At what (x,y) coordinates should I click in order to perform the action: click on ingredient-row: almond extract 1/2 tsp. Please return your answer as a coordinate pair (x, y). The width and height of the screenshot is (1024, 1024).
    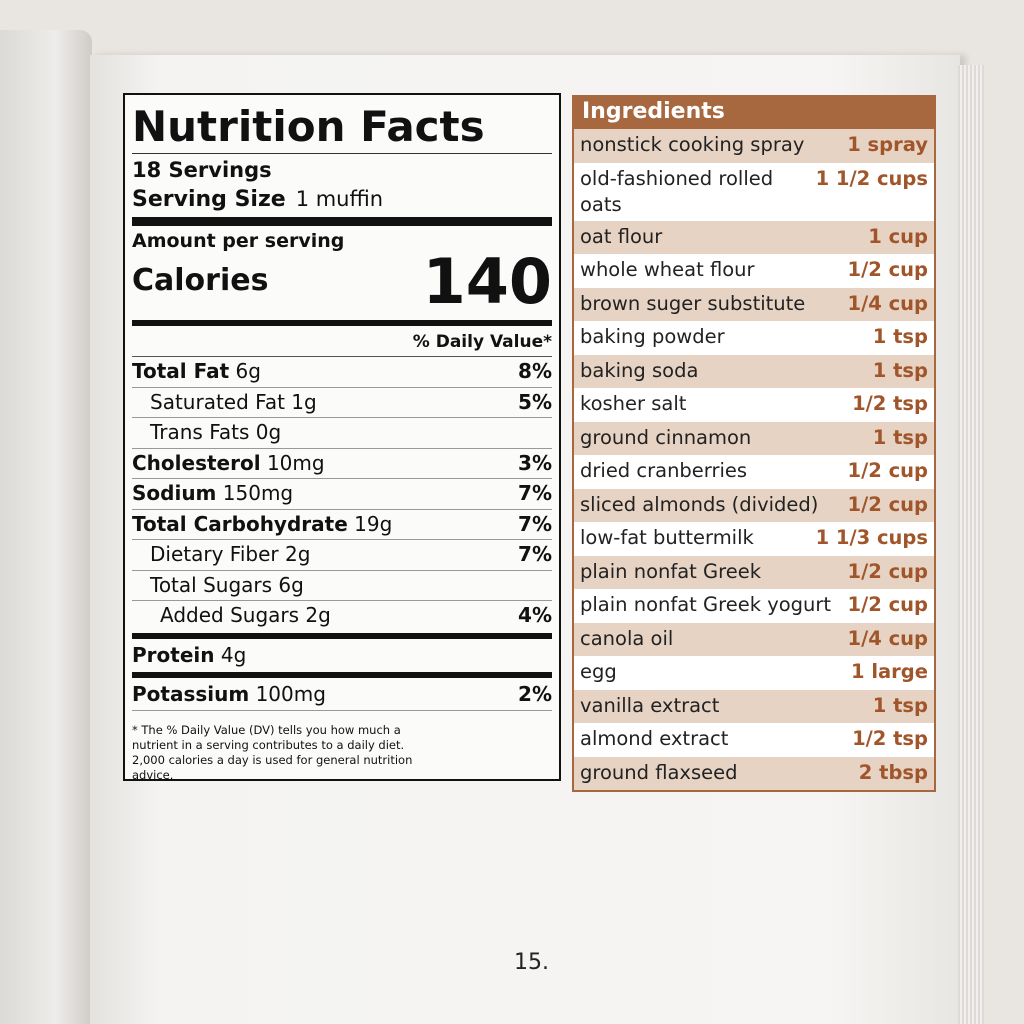
    Looking at the image, I should click on (754, 740).